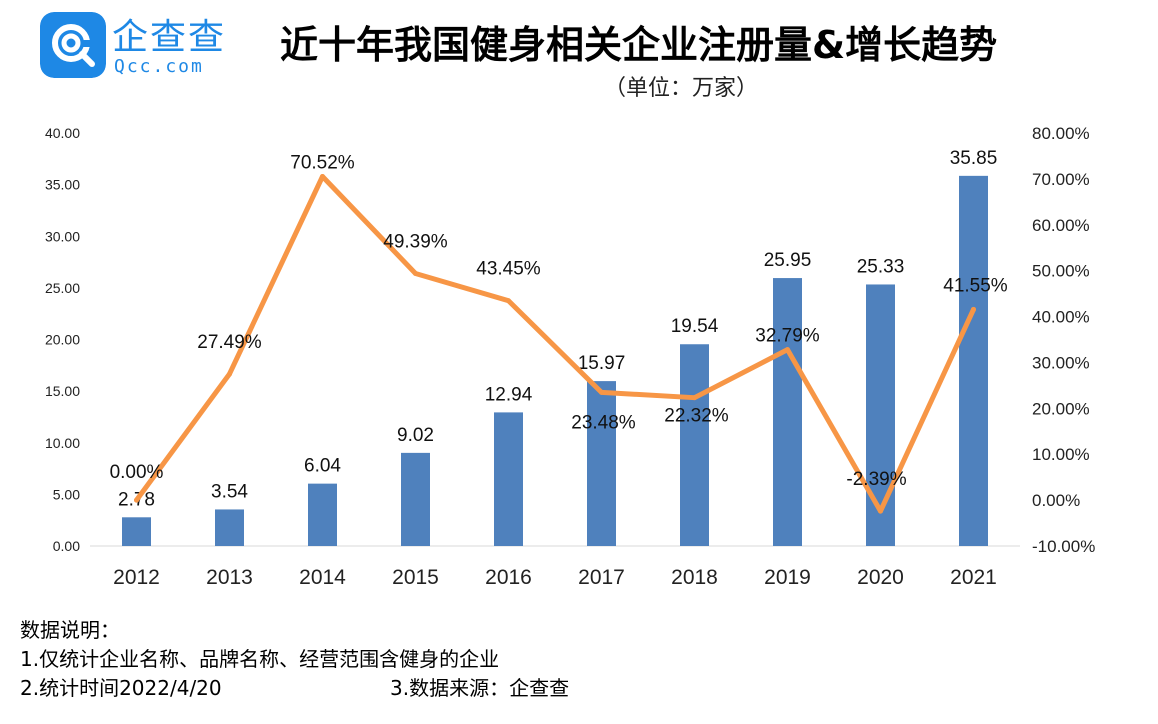 The image size is (1158, 724). I want to click on y-left-tick-label: 35.00, so click(62, 185).